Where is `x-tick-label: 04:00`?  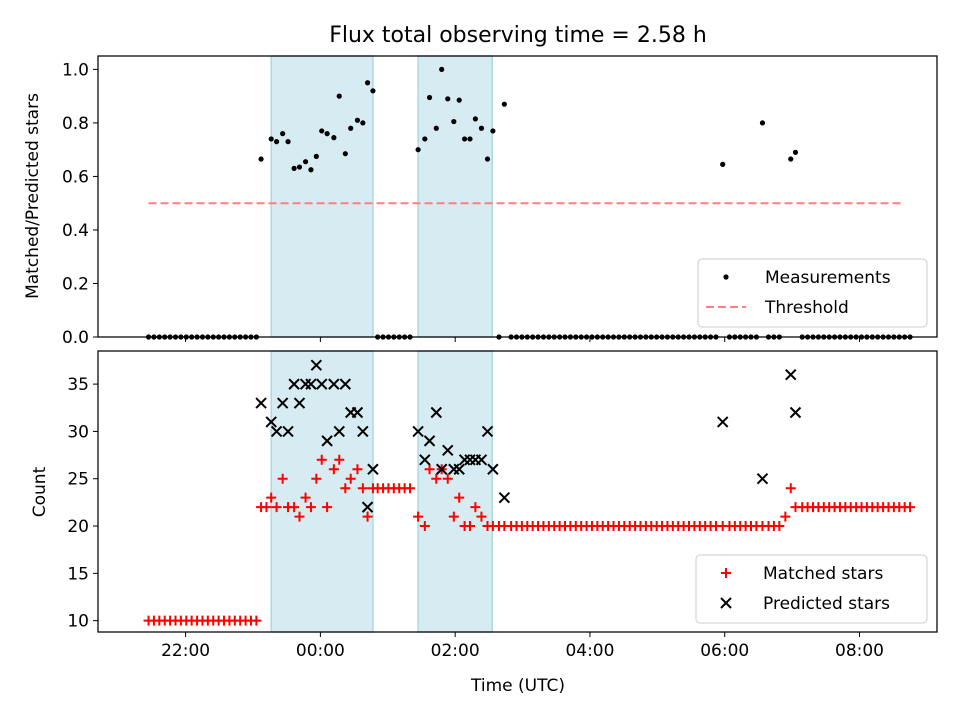
x-tick-label: 04:00 is located at coordinates (589, 651).